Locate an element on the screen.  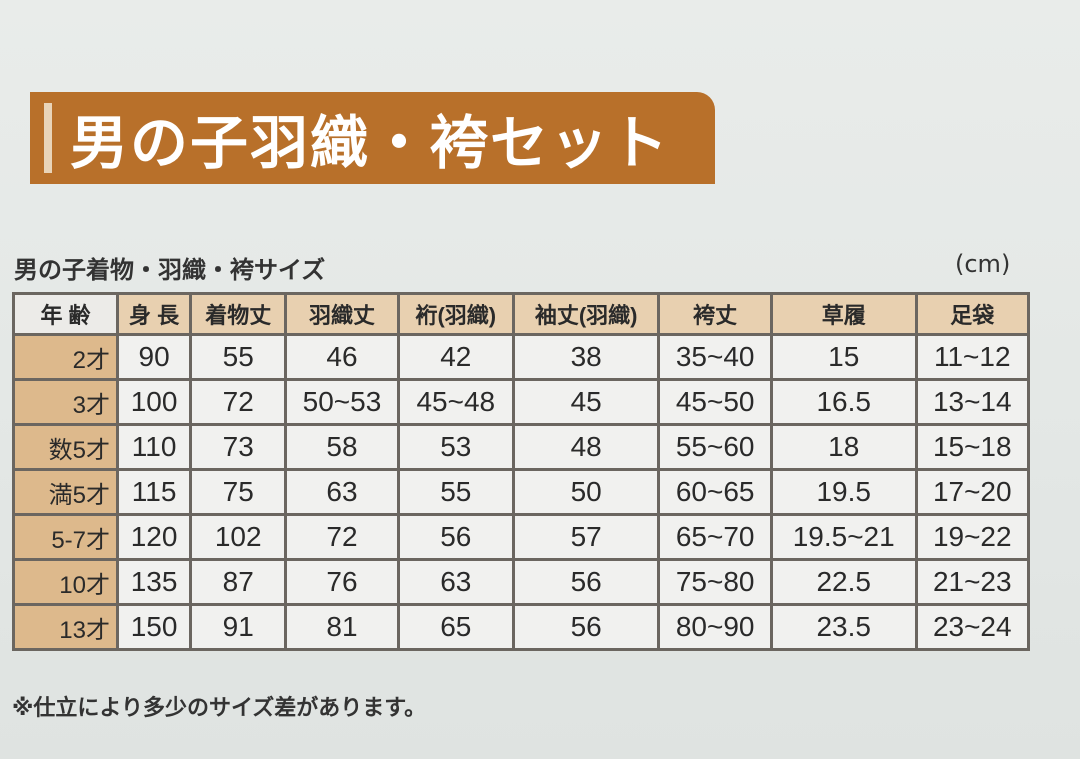
table-cell: 58 is located at coordinates (342, 447).